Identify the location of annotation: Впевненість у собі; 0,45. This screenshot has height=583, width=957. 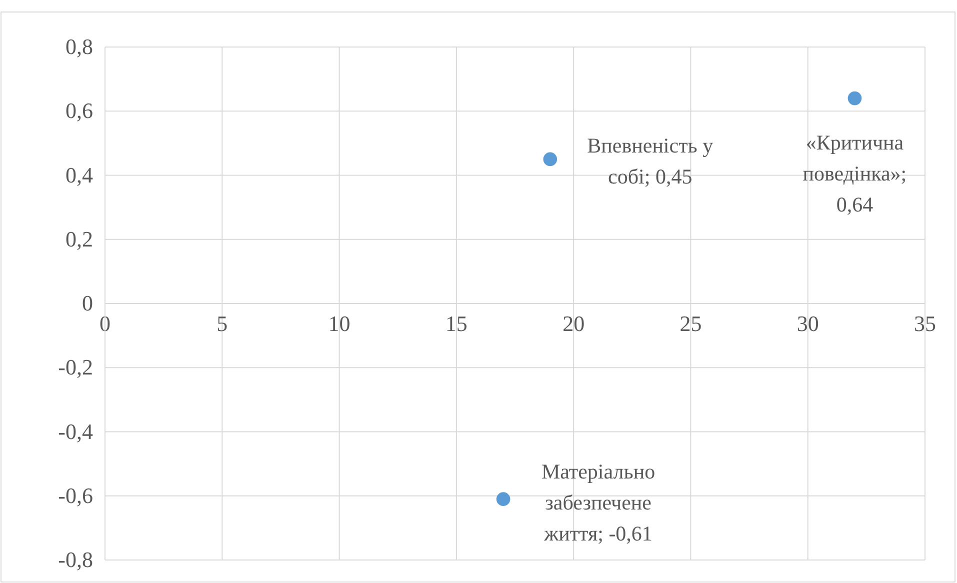
(650, 161).